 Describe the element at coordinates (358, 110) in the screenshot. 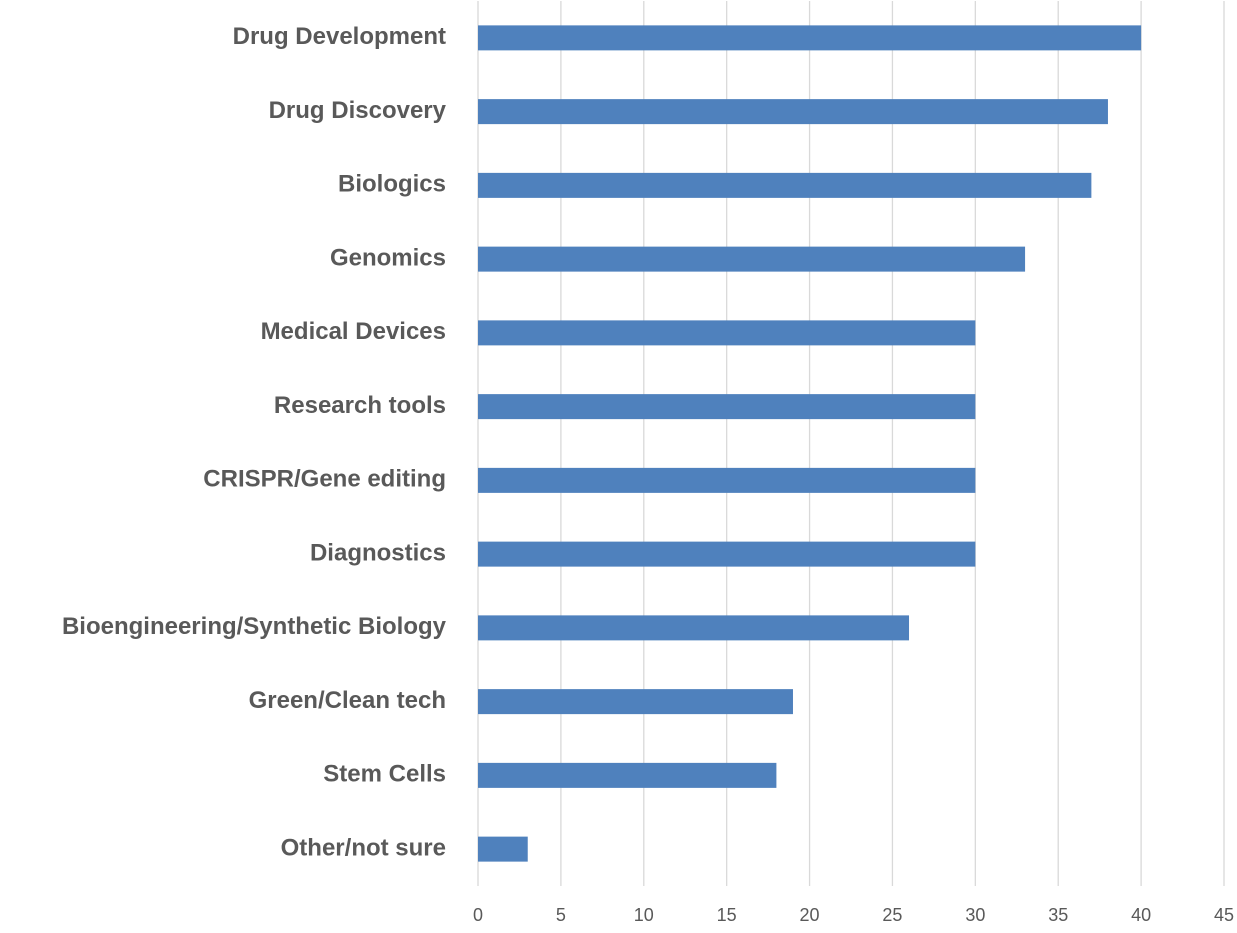

I see `y-tick-label: Drug Discovery` at that location.